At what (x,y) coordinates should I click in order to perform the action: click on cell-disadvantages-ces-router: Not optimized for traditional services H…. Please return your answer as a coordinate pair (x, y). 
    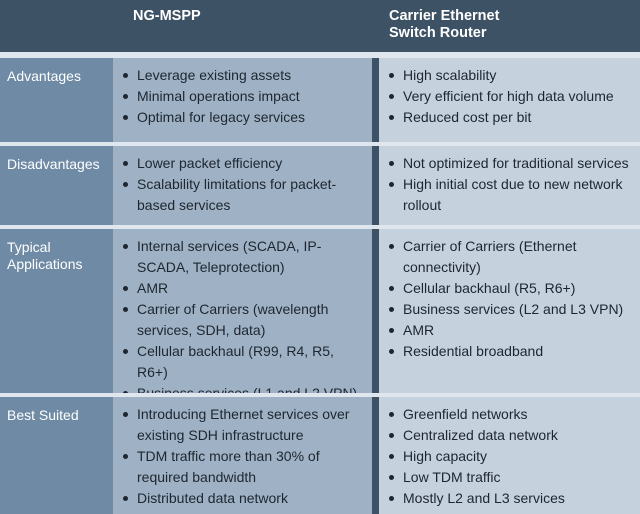
    Looking at the image, I should click on (509, 185).